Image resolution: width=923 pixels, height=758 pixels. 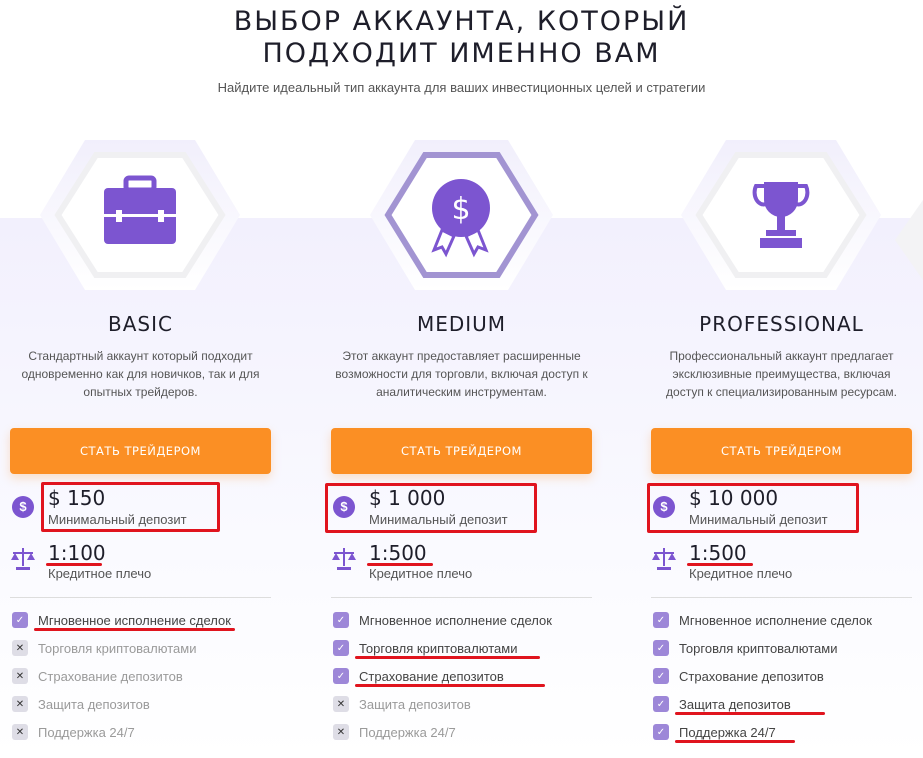 What do you see at coordinates (77, 498) in the screenshot?
I see `min-deposit-amount: $ 150` at bounding box center [77, 498].